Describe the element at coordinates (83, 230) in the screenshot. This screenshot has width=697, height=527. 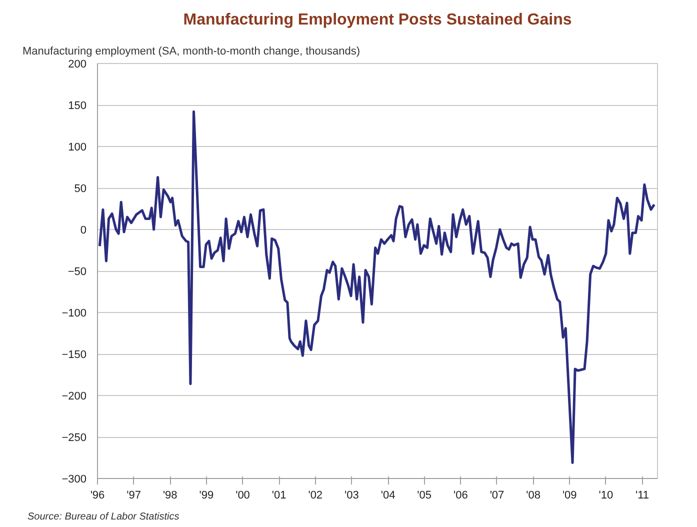
I see `y-tick-label: 0` at that location.